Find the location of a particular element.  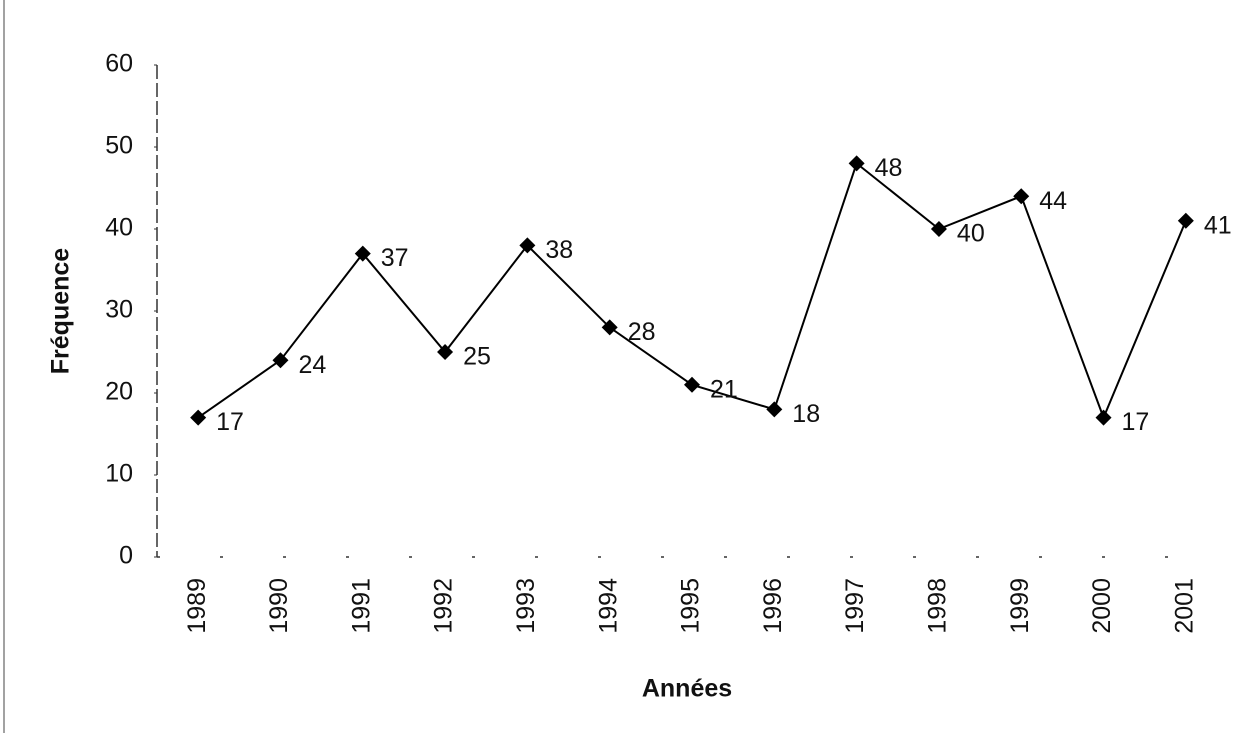

x-tick-label: 1992 is located at coordinates (444, 606).